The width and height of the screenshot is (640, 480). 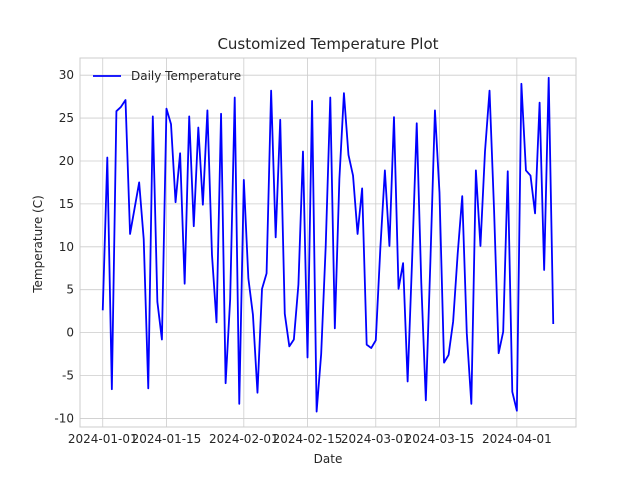 I want to click on x-tick-label: 2024-01-01, so click(x=103, y=439).